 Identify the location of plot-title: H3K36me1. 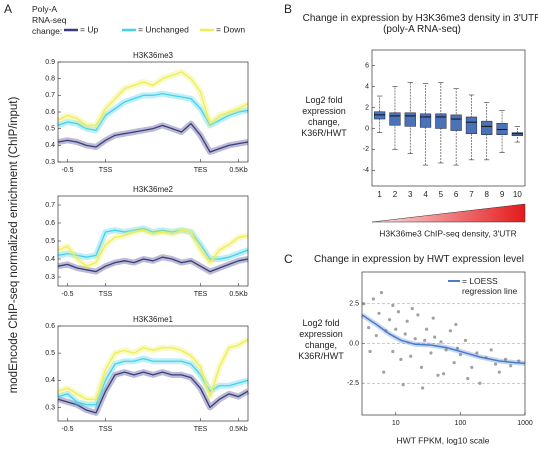
(153, 319).